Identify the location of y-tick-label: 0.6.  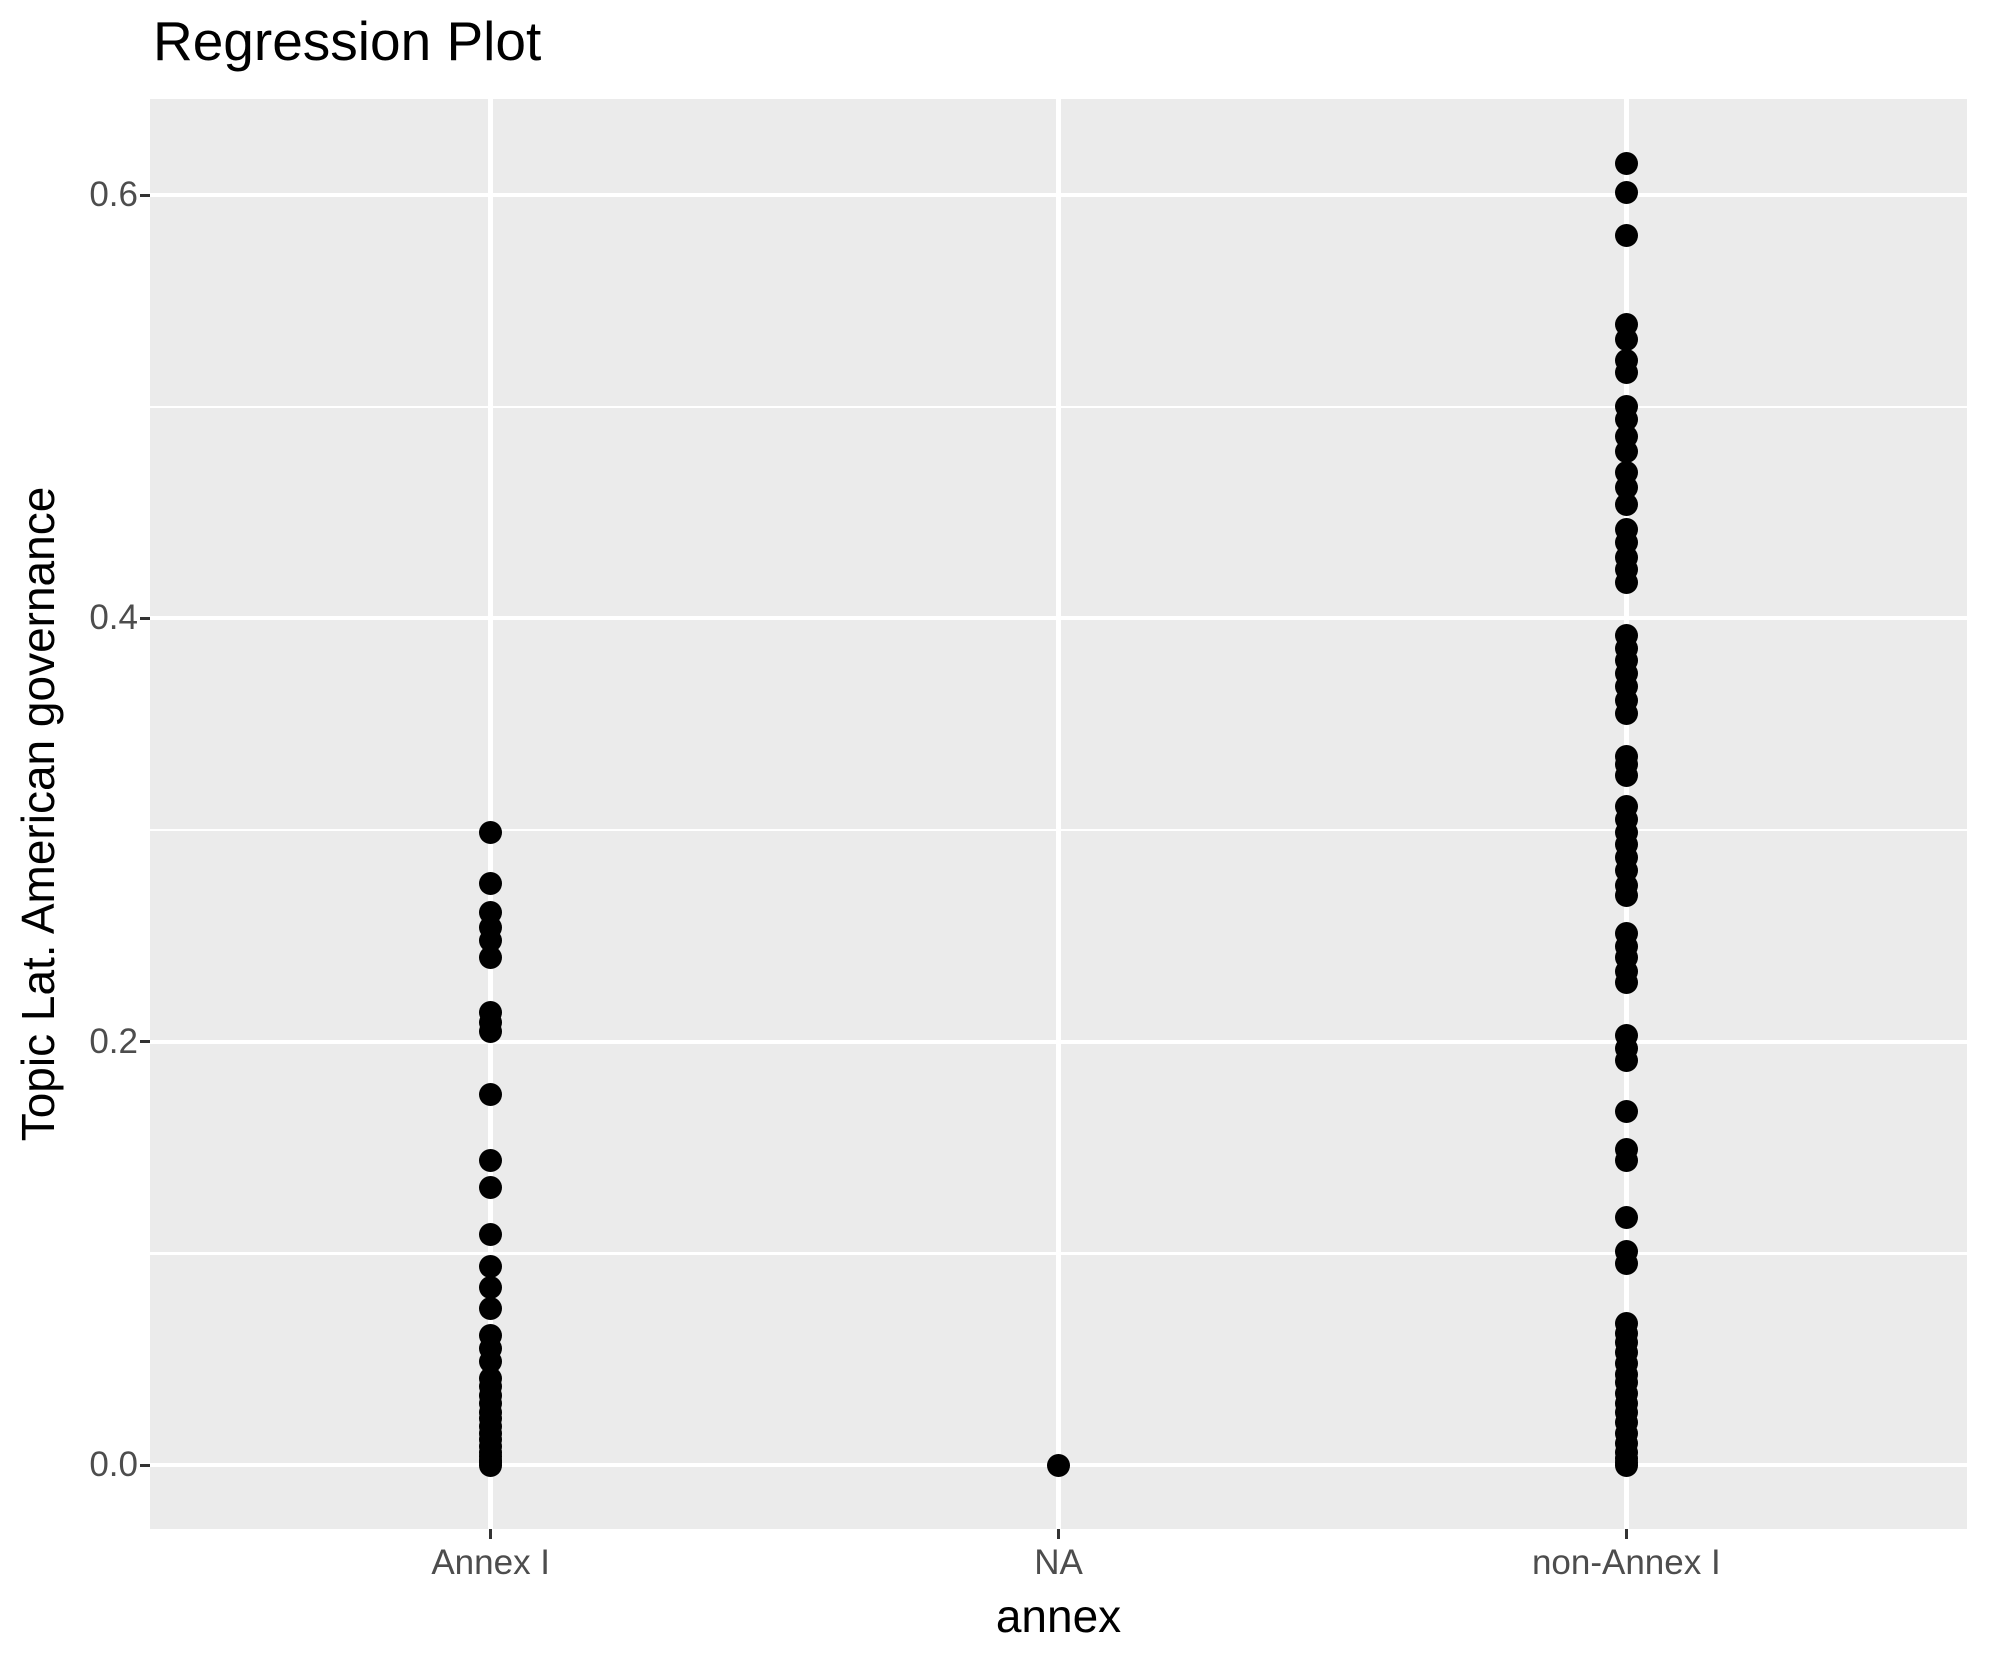
(113, 195).